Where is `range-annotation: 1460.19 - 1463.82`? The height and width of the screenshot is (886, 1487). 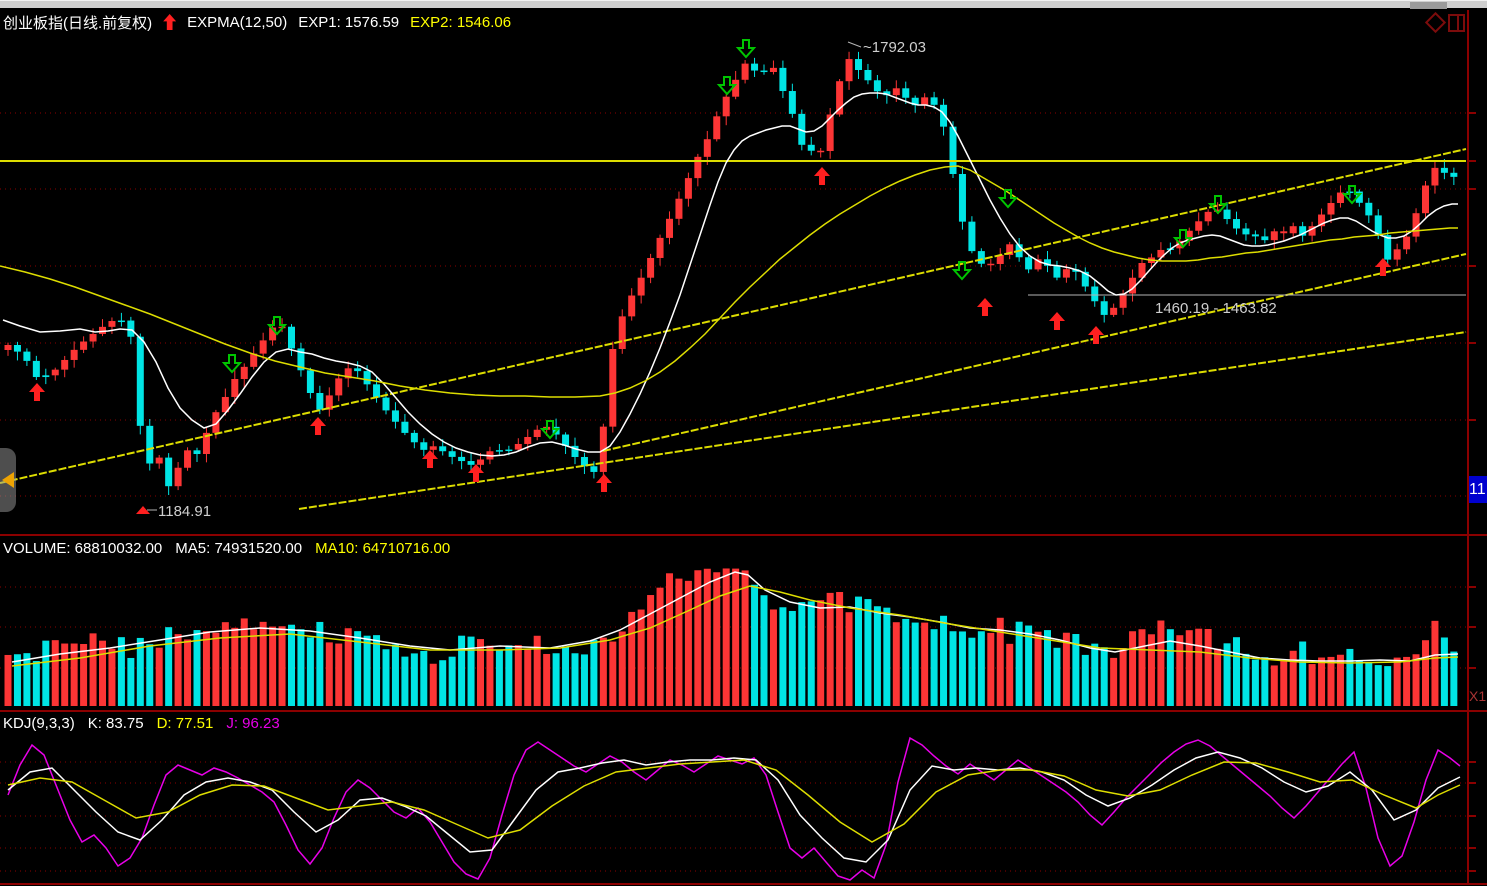 range-annotation: 1460.19 - 1463.82 is located at coordinates (1216, 308).